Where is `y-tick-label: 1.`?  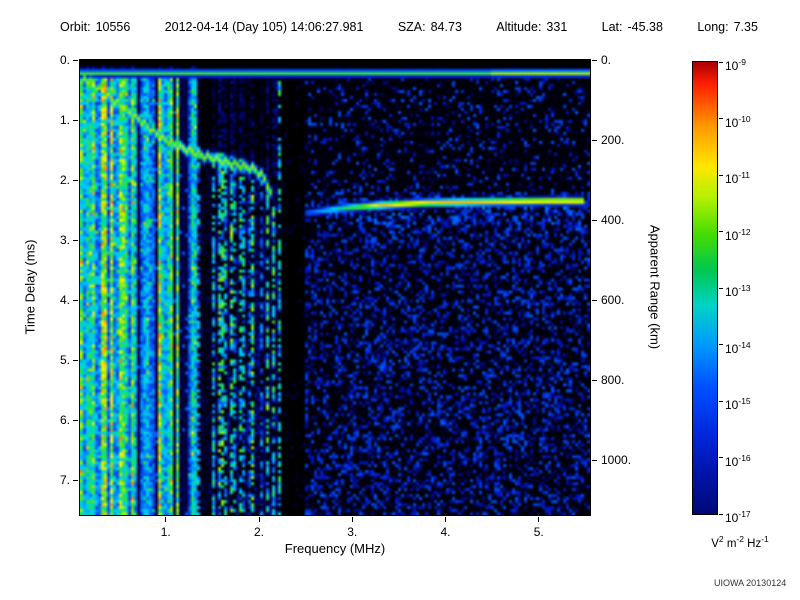
y-tick-label: 1. is located at coordinates (64, 120).